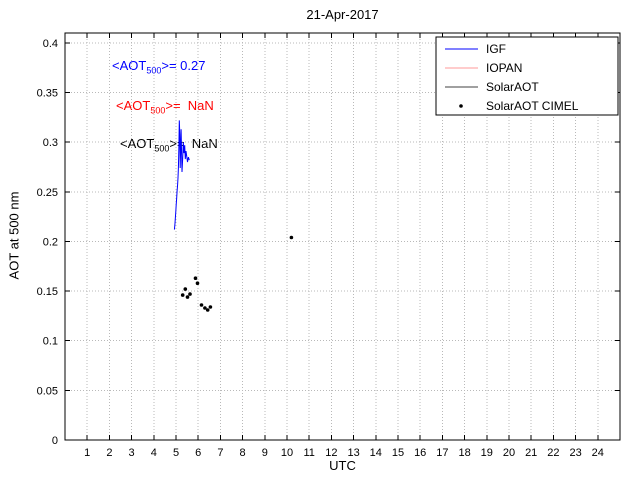 The image size is (640, 480). What do you see at coordinates (442, 453) in the screenshot?
I see `x-tick-label: 17` at bounding box center [442, 453].